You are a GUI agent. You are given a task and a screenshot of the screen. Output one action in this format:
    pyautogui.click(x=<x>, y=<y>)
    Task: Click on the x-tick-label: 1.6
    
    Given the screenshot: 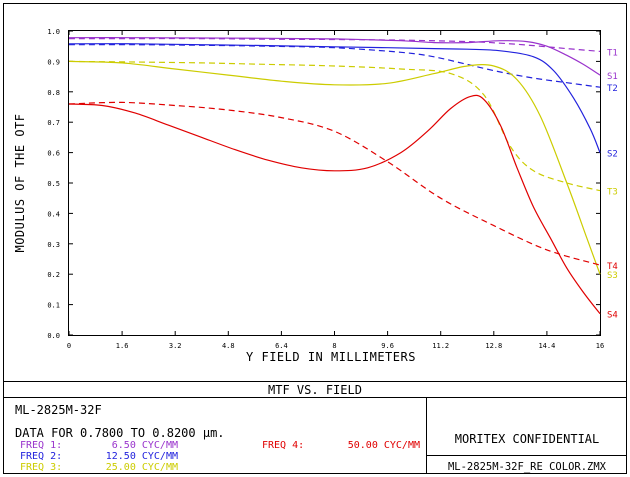 What is the action you would take?
    pyautogui.click(x=122, y=346)
    